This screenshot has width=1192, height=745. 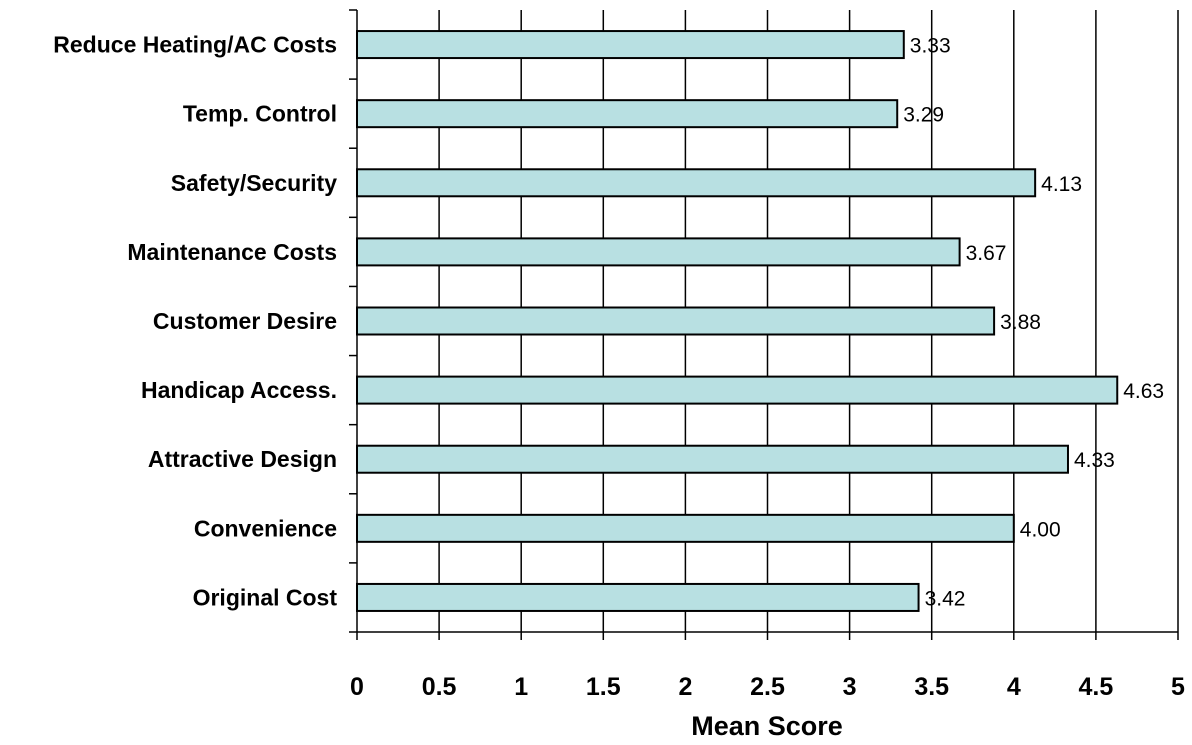 I want to click on category-label: Safety/Security, so click(x=254, y=183).